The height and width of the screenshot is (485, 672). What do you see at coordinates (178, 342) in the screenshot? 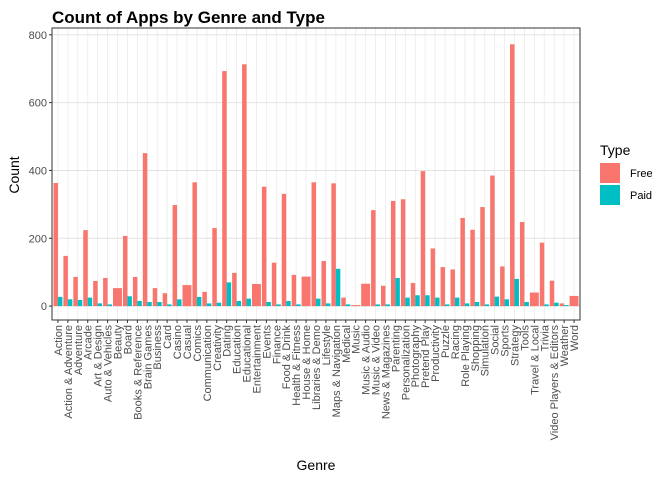
I see `x-tick-label: Casino` at bounding box center [178, 342].